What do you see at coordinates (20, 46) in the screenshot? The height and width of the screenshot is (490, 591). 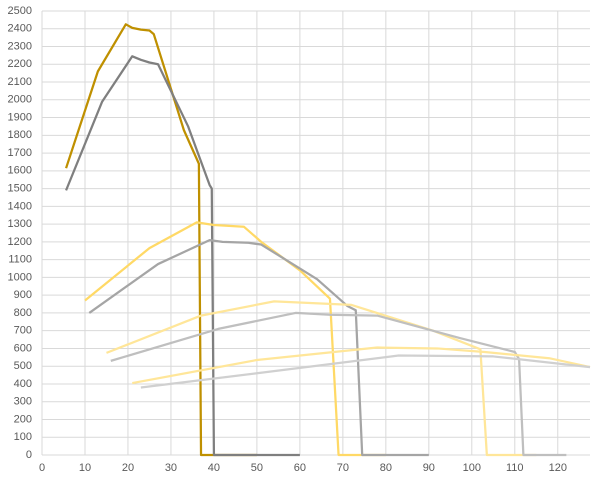 I see `y-tick-label: 2300` at bounding box center [20, 46].